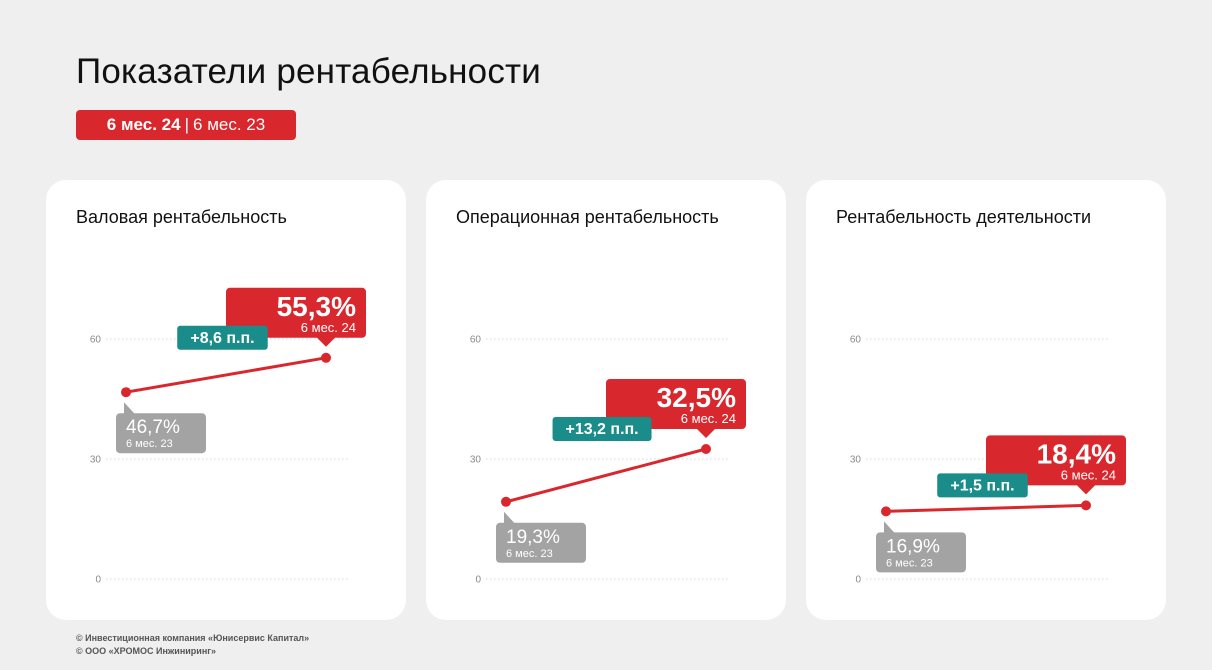 The height and width of the screenshot is (670, 1212). Describe the element at coordinates (316, 306) in the screenshot. I see `current-value-label: 55,3%` at that location.